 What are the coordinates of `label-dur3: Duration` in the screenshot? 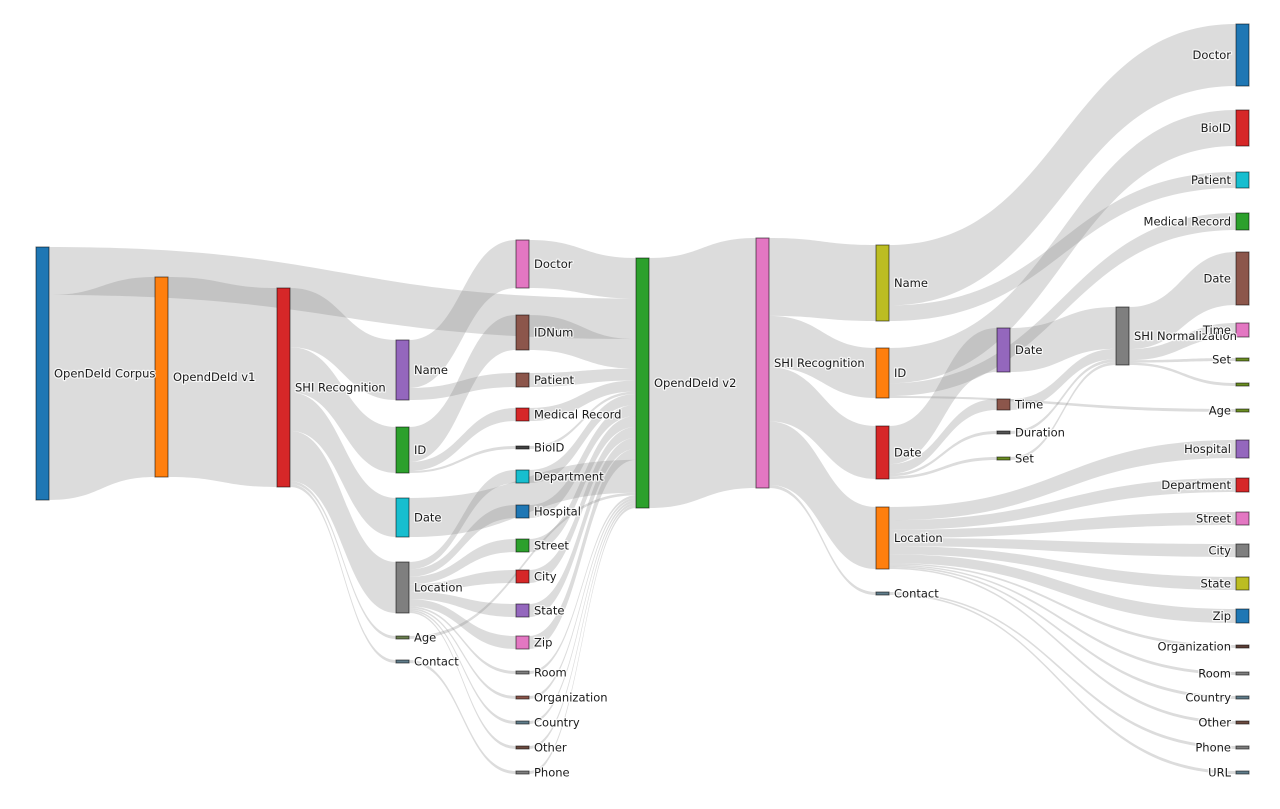 It's located at (1040, 433).